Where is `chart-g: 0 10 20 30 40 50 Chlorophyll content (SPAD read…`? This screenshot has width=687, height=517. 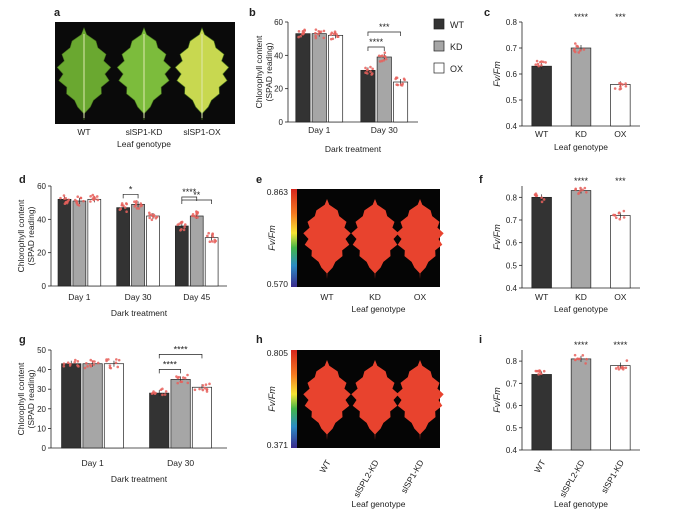 chart-g: 0 10 20 30 40 50 Chlorophyll content (SPAD read… is located at coordinates (121, 414).